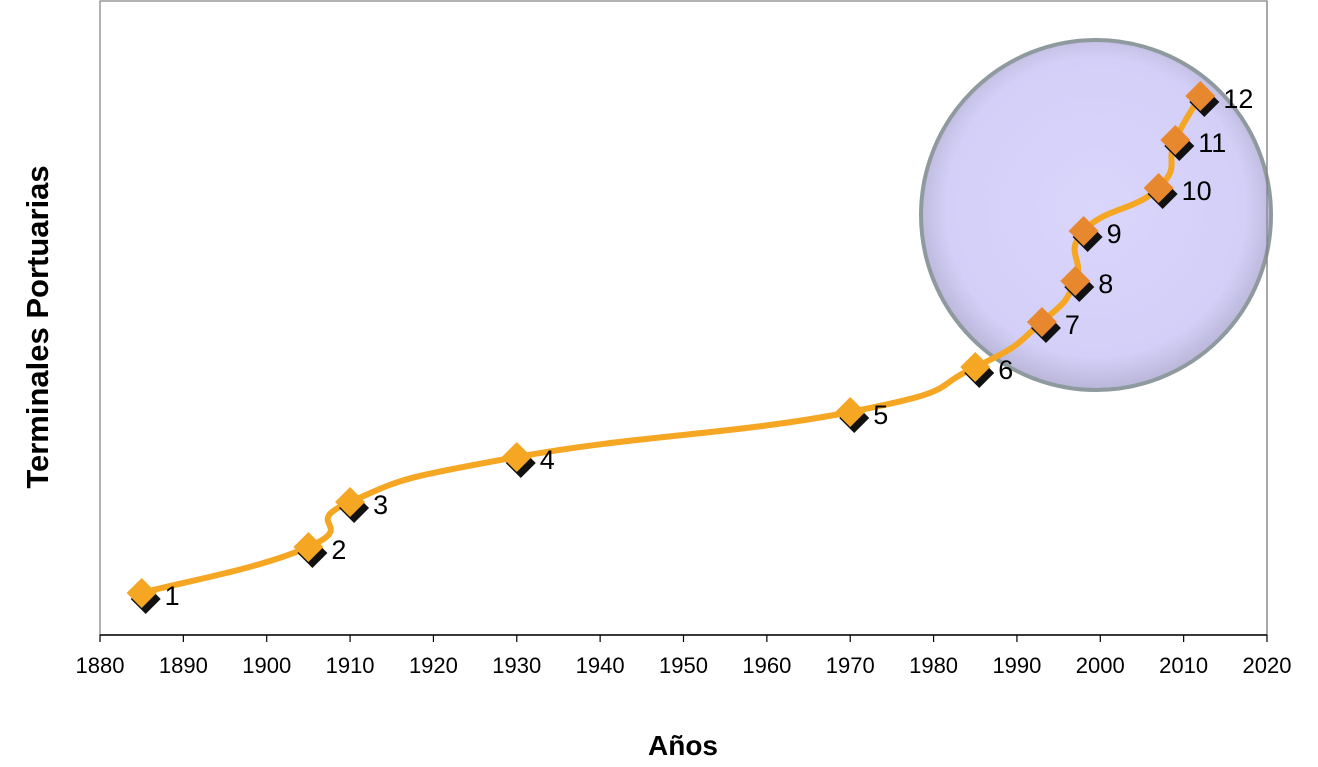  Describe the element at coordinates (1238, 99) in the screenshot. I see `data-point-label: 12` at that location.